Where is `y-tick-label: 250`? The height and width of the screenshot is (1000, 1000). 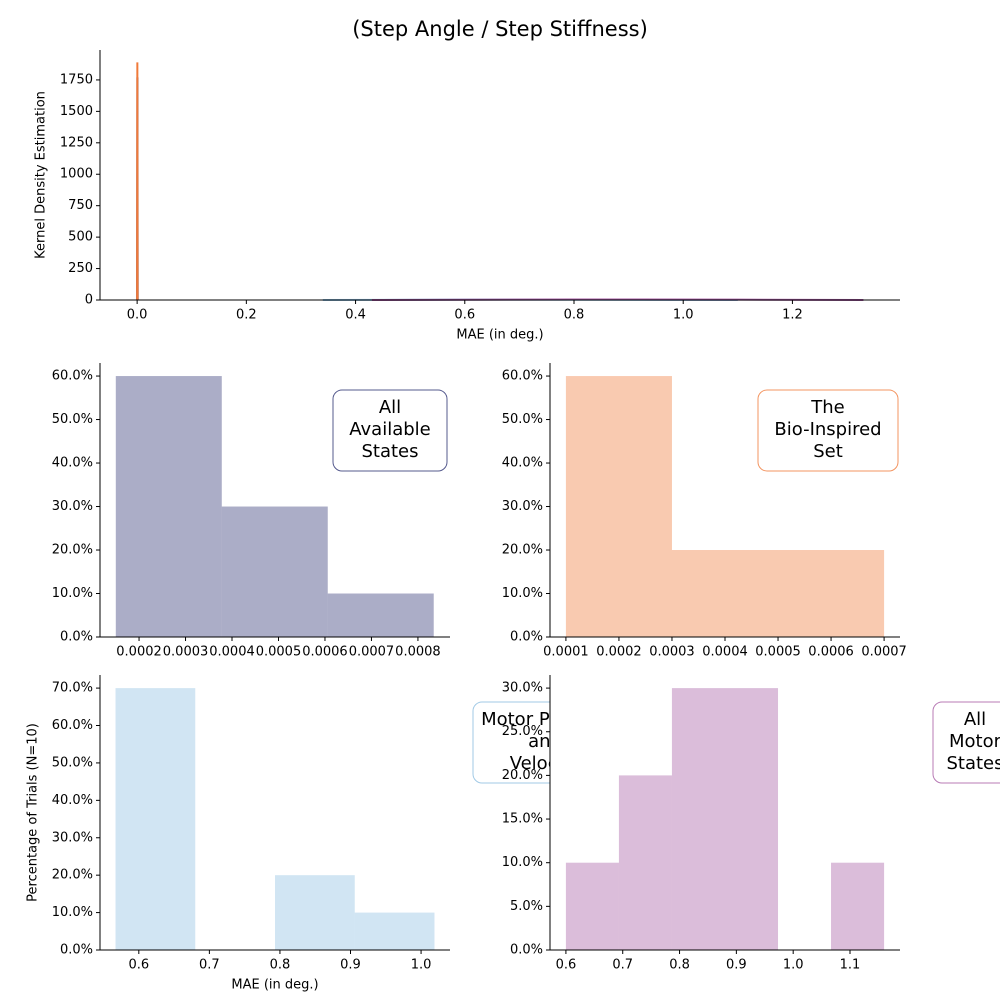 y-tick-label: 250 is located at coordinates (80, 268).